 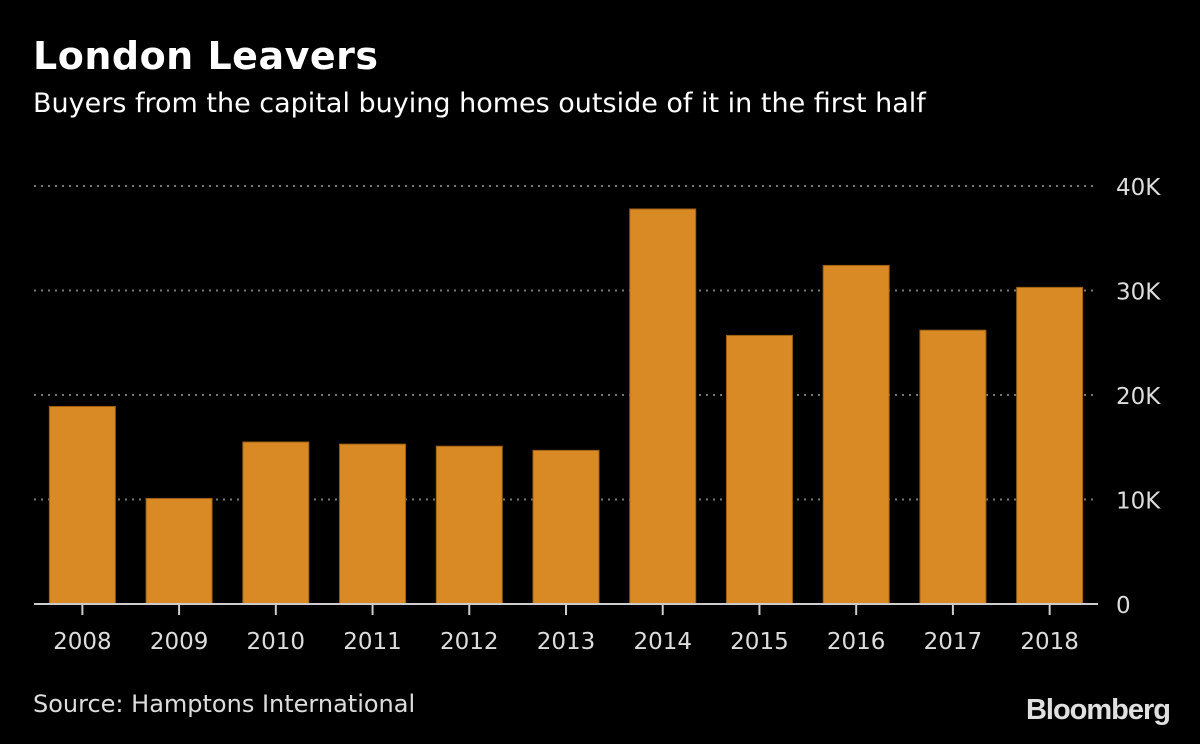 What do you see at coordinates (469, 525) in the screenshot?
I see `bar-2012` at bounding box center [469, 525].